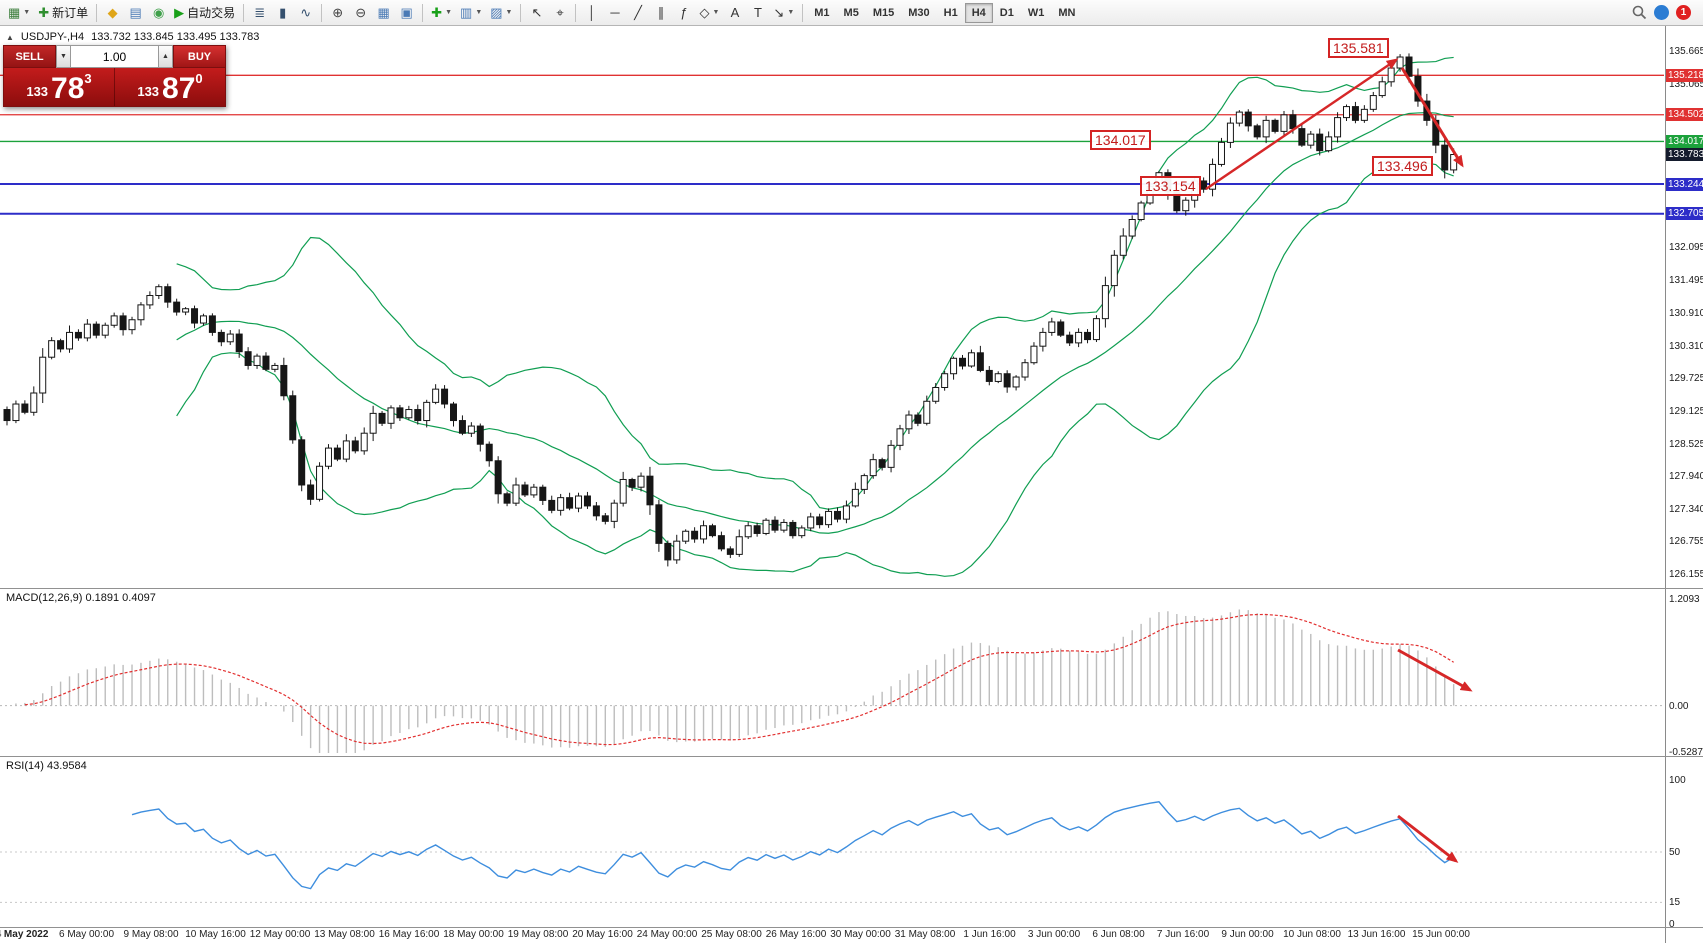  I want to click on trade-panel-controls: SELL ▼ ▲ BUY, so click(114, 56).